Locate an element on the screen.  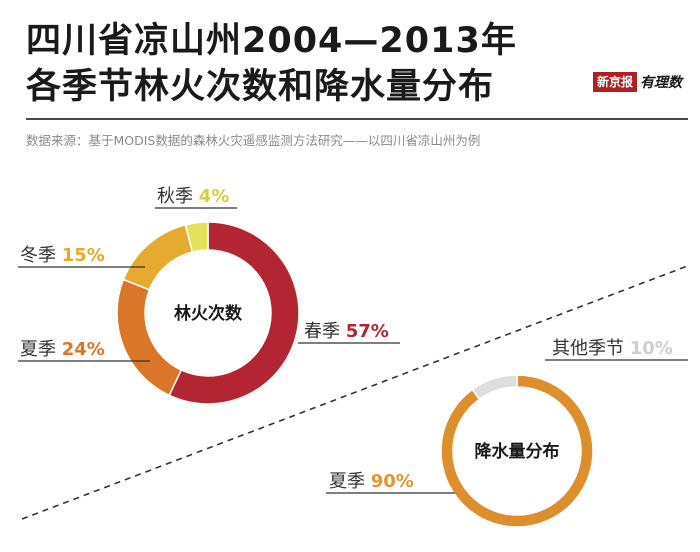
title-divider is located at coordinates (357, 119).